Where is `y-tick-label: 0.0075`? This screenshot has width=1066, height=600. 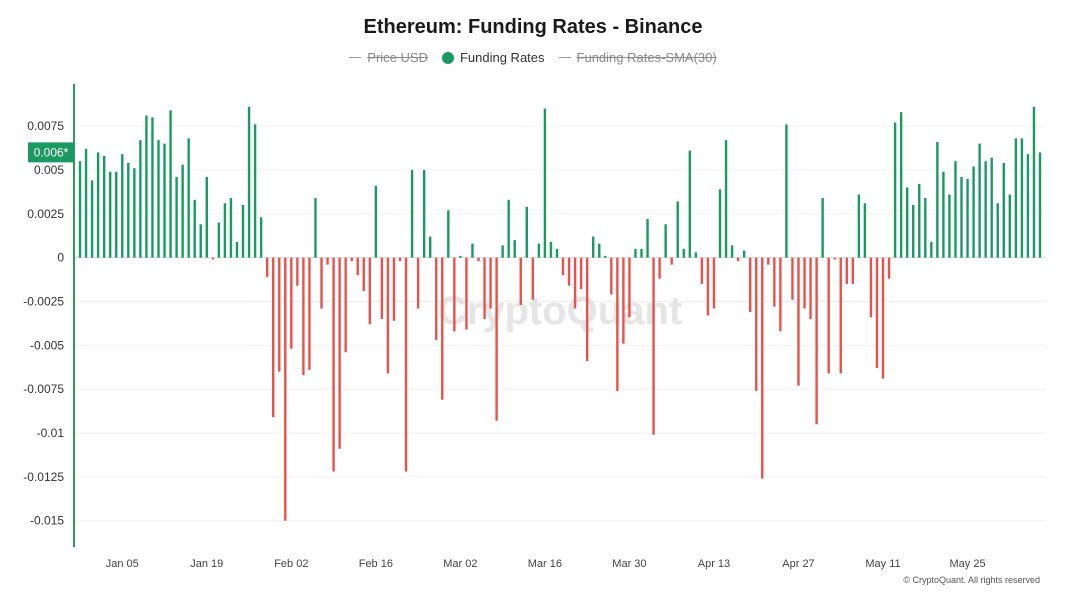
y-tick-label: 0.0075 is located at coordinates (45, 126).